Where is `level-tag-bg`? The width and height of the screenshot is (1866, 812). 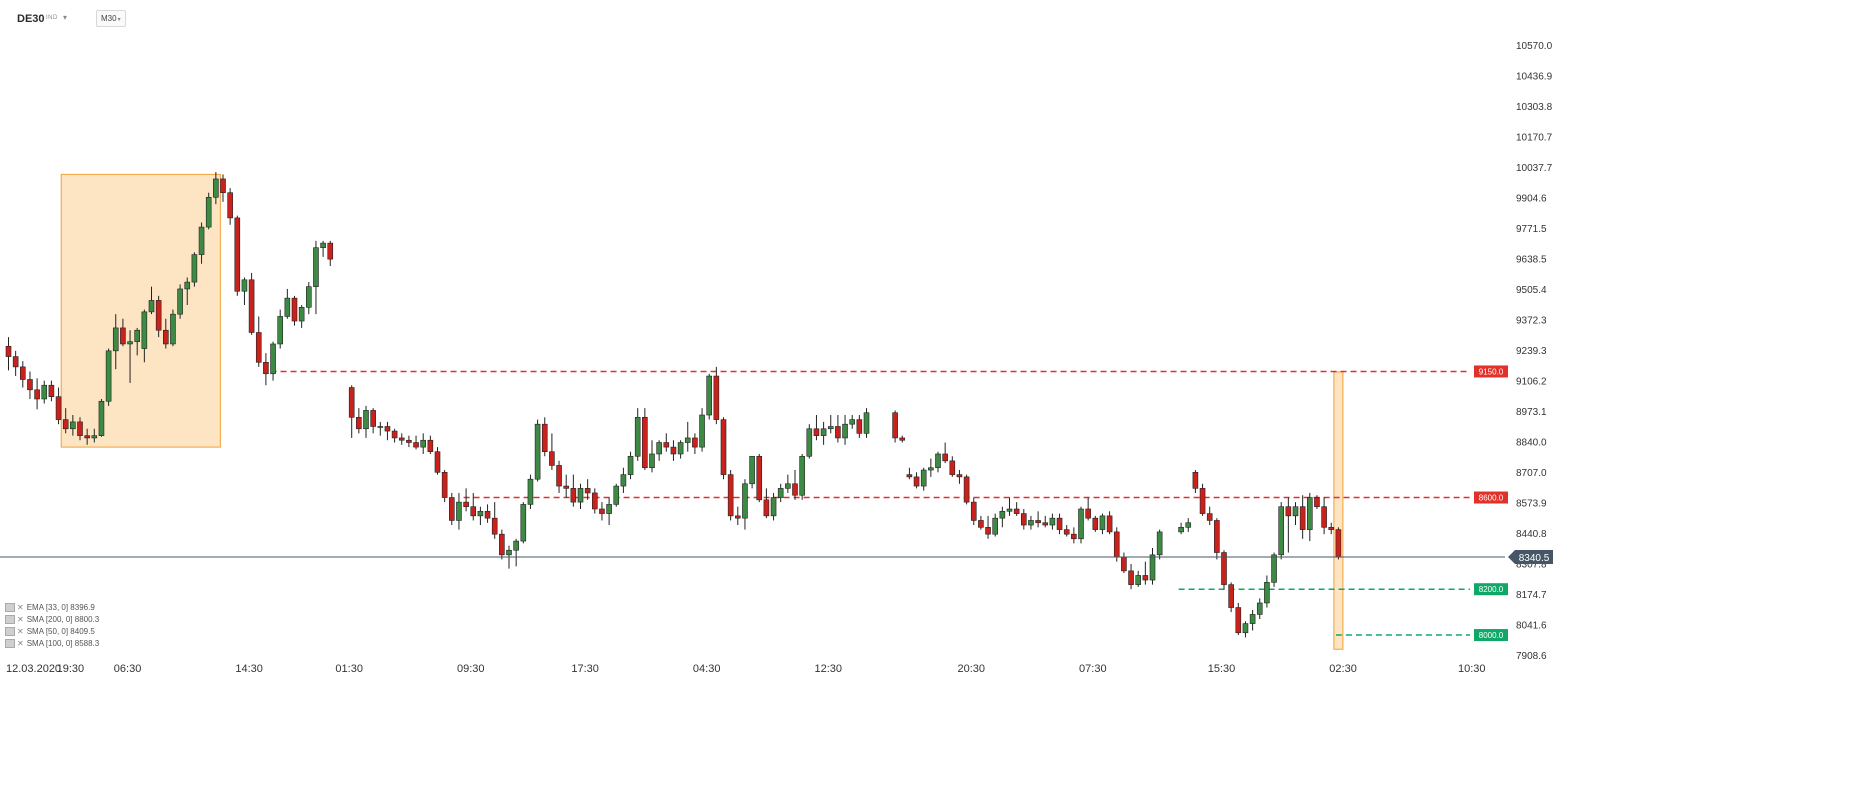 level-tag-bg is located at coordinates (1491, 589).